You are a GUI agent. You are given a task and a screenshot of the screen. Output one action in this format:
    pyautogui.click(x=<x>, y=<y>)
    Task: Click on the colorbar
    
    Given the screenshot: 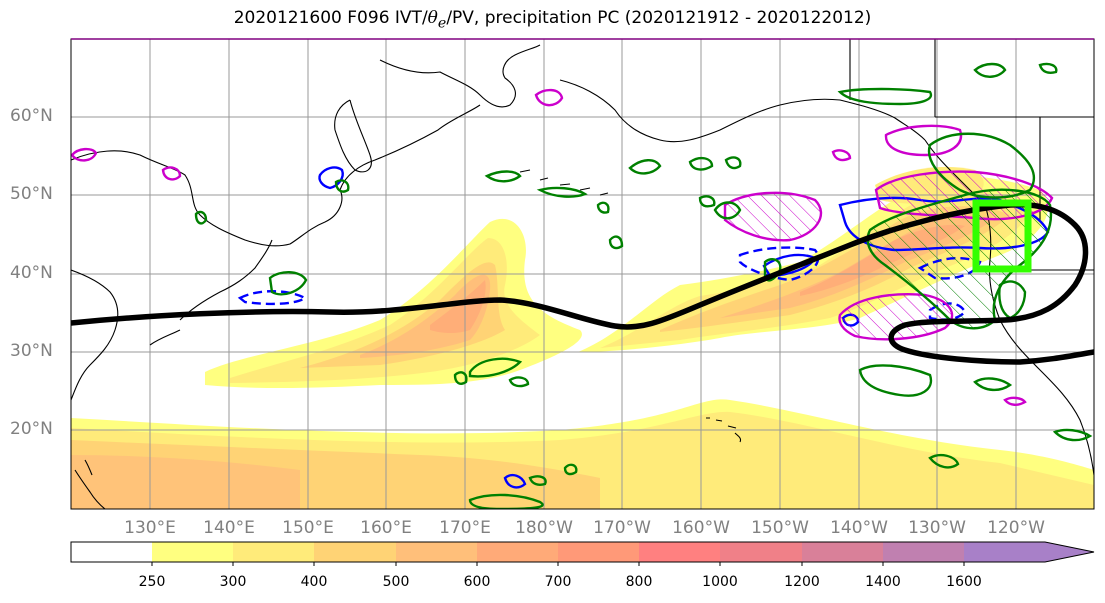 What is the action you would take?
    pyautogui.click(x=582, y=553)
    